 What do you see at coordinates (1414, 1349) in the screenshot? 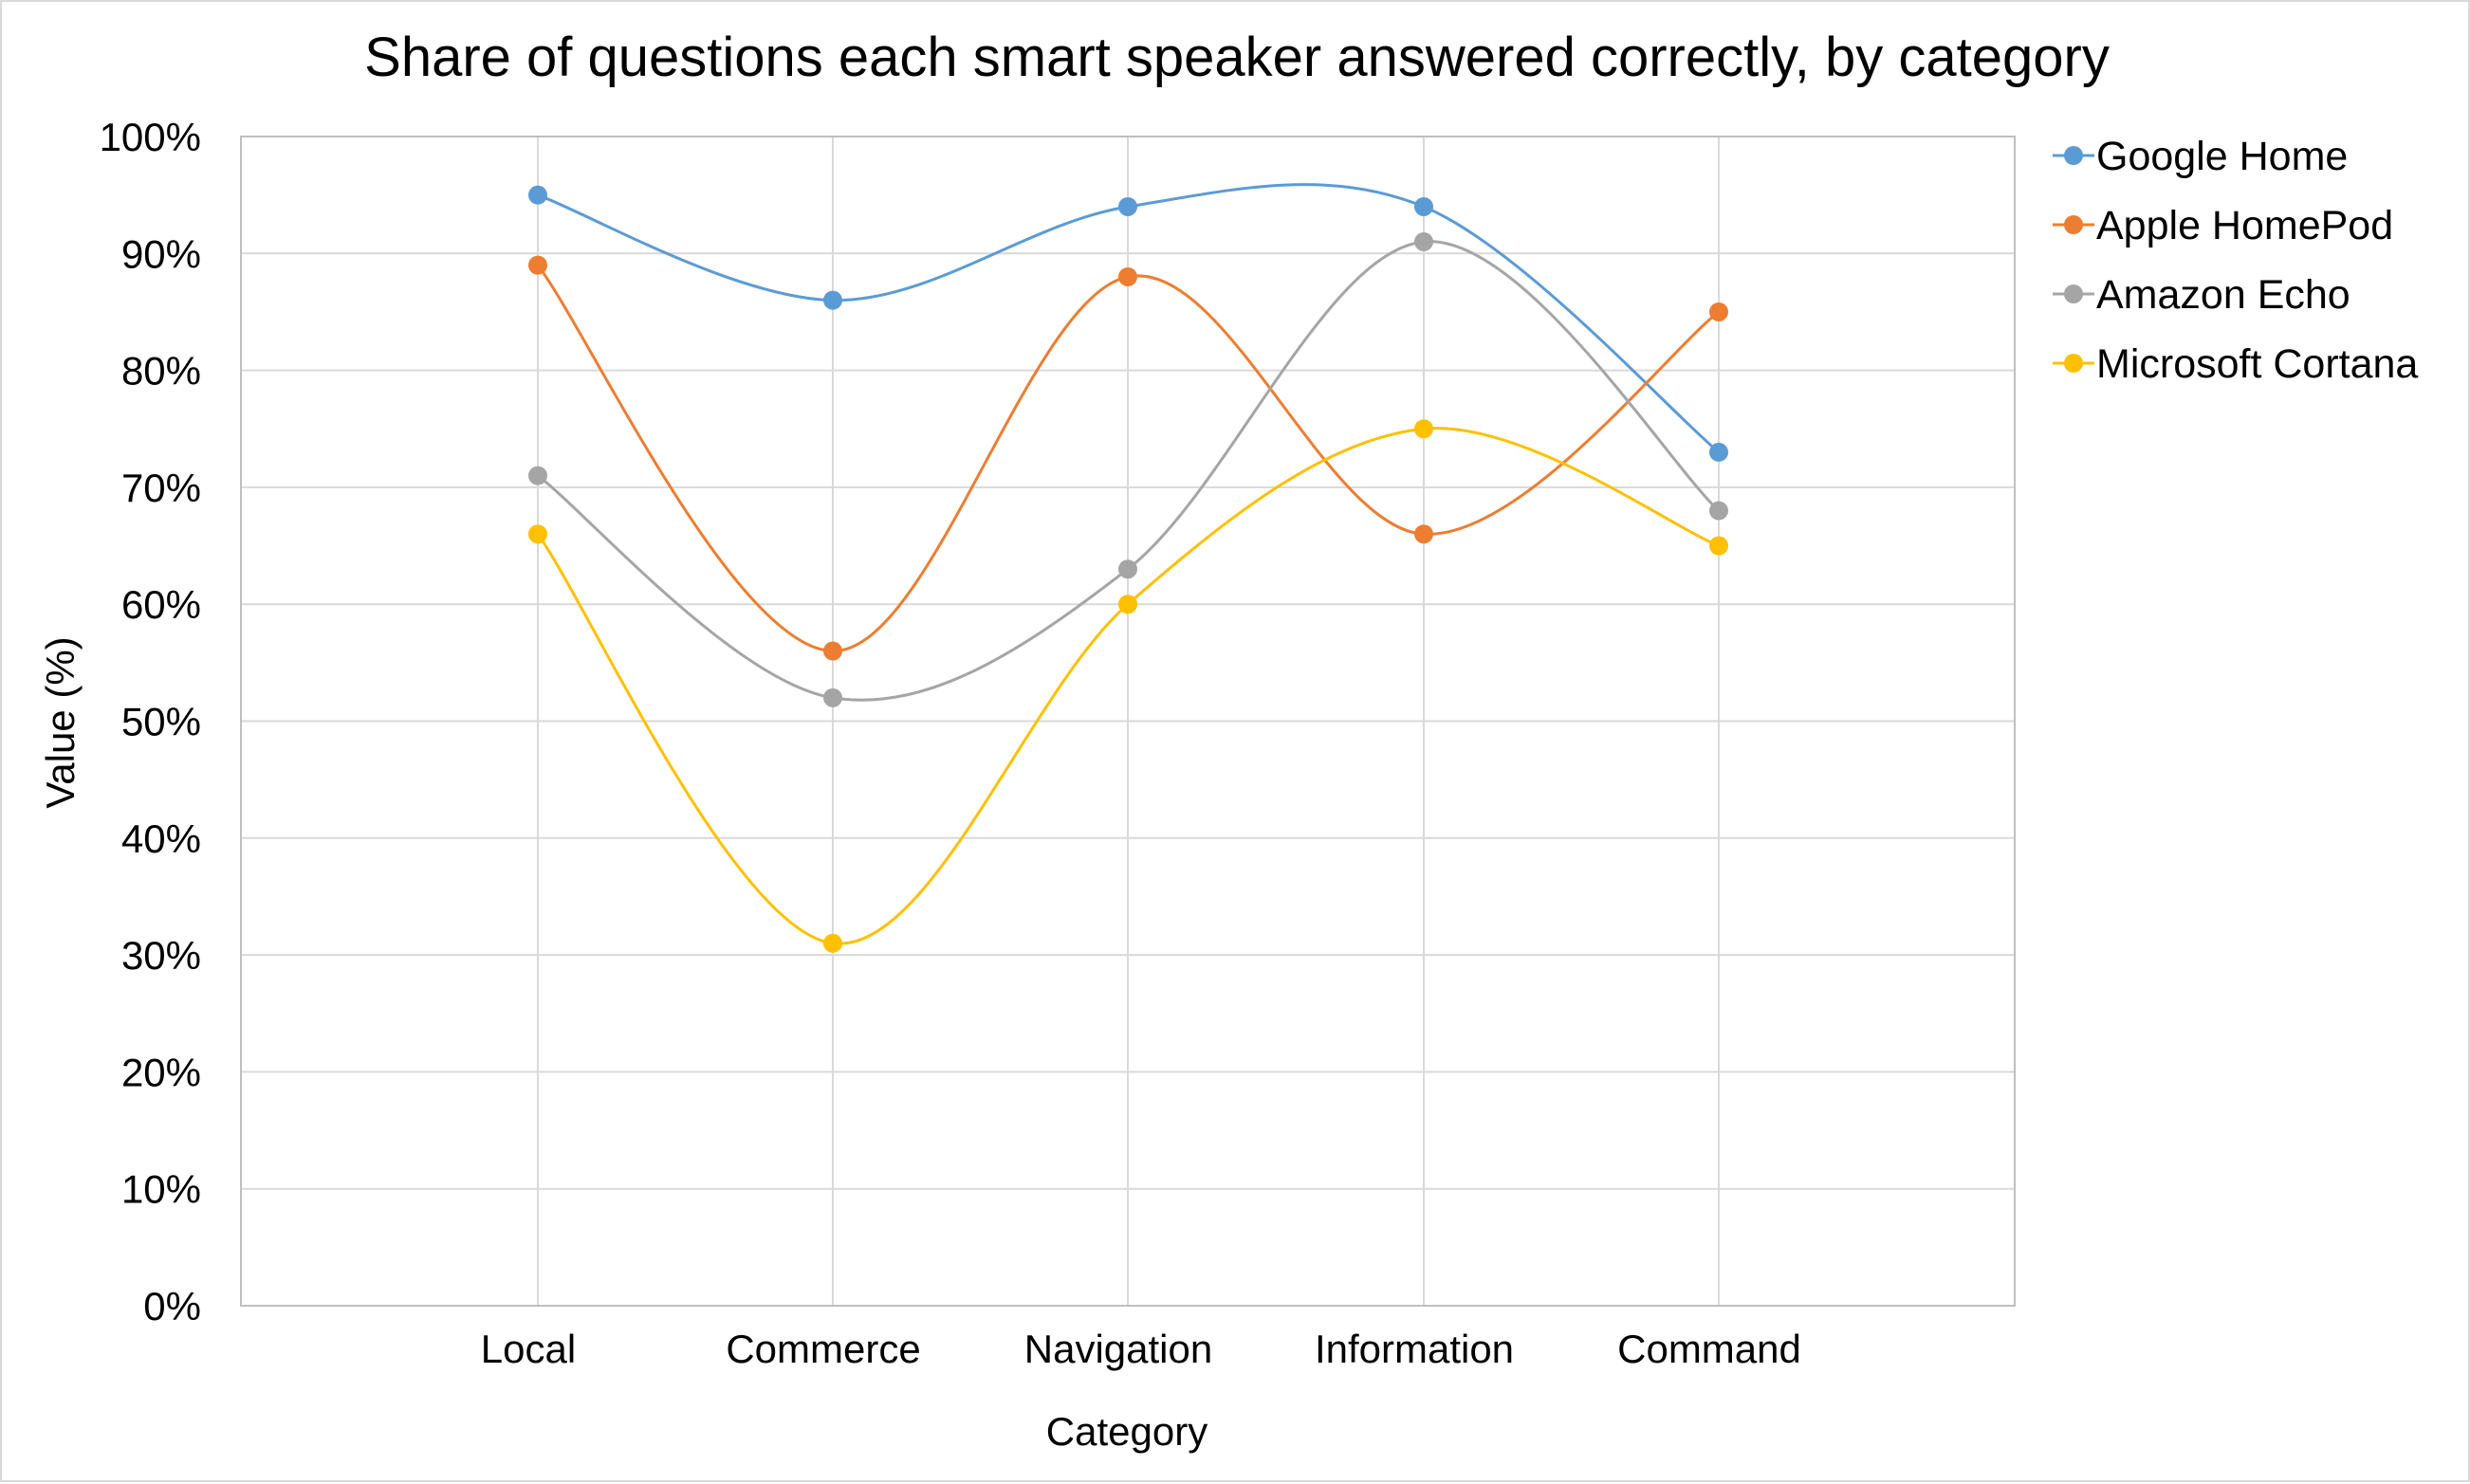
I see `x-tick-label: Information` at bounding box center [1414, 1349].